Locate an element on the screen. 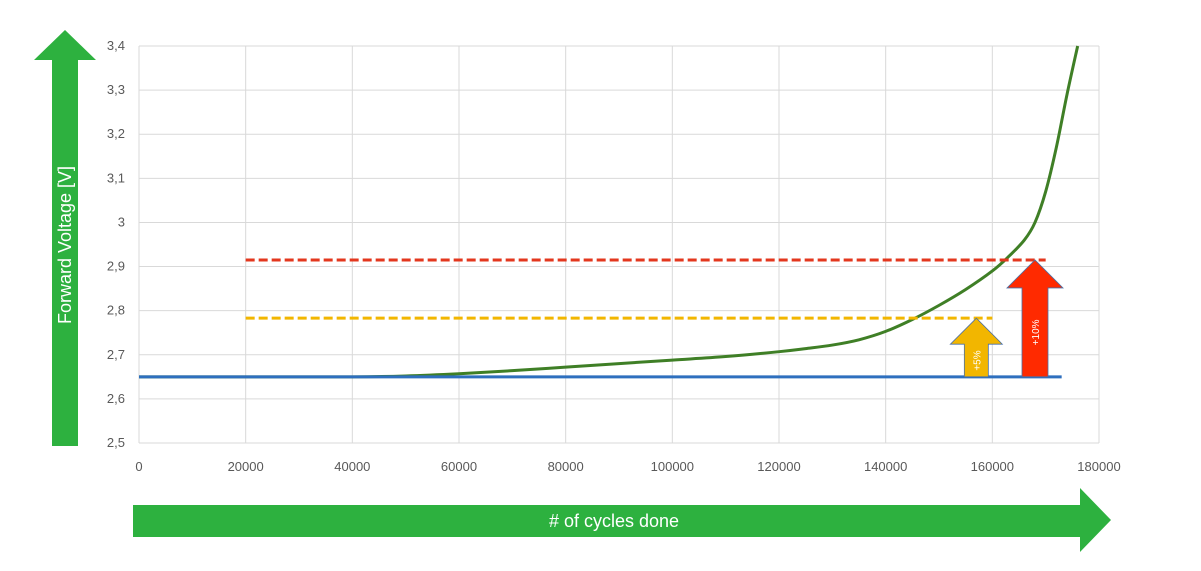 The width and height of the screenshot is (1201, 571). annotation-label: +5% is located at coordinates (977, 360).